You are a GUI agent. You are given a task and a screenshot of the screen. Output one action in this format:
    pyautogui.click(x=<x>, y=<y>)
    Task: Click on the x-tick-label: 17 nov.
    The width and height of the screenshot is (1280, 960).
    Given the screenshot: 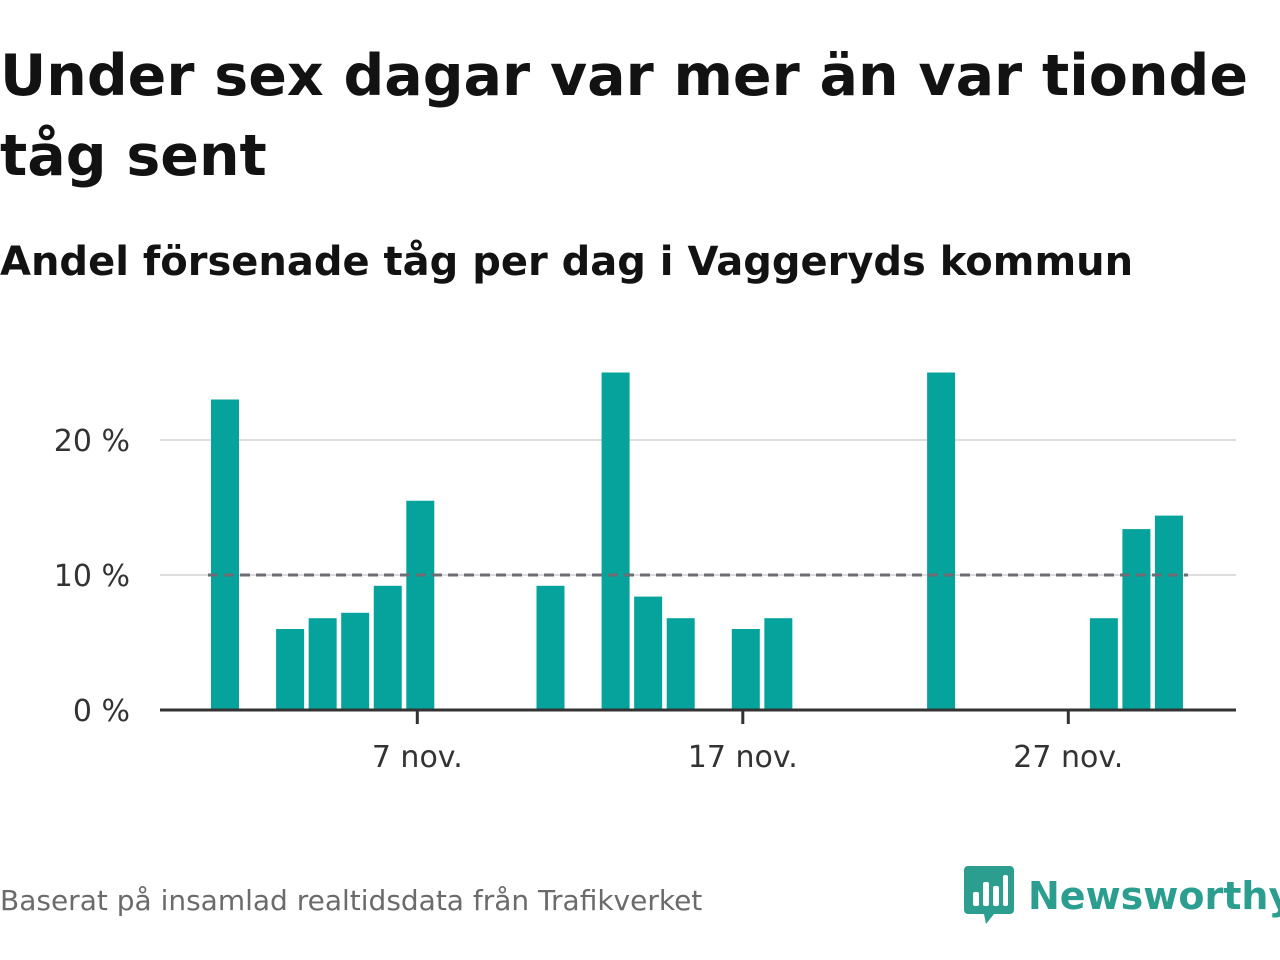 What is the action you would take?
    pyautogui.click(x=743, y=757)
    